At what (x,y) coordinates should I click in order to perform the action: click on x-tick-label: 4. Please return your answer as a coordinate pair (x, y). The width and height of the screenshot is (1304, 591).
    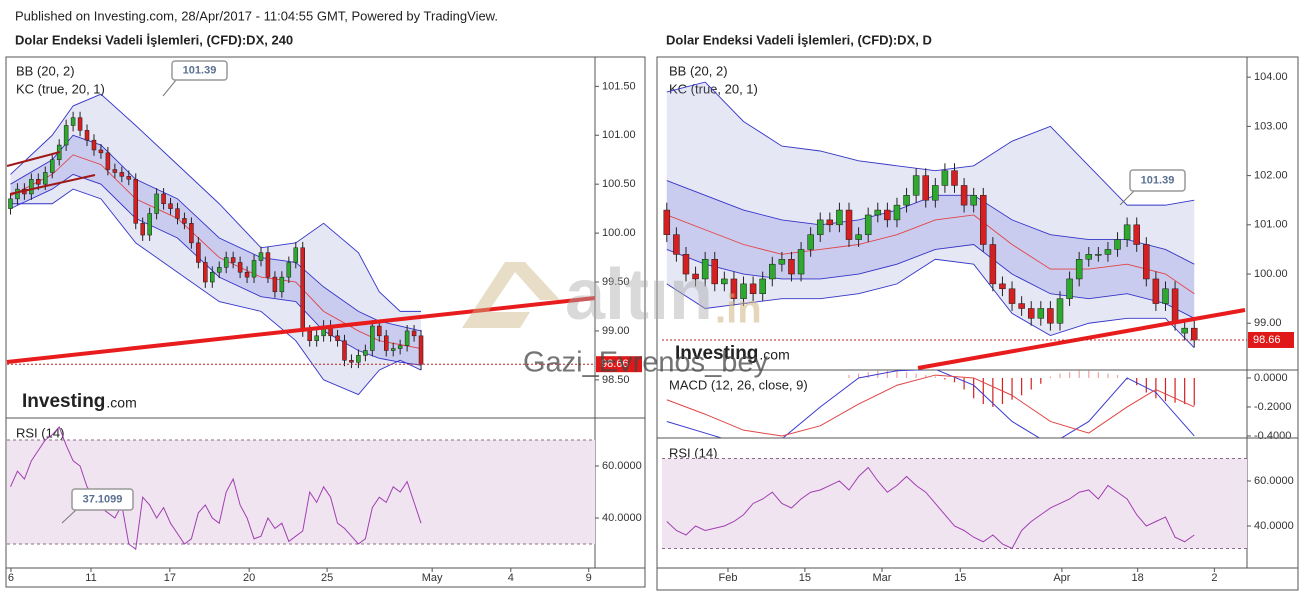
    Looking at the image, I should click on (511, 578).